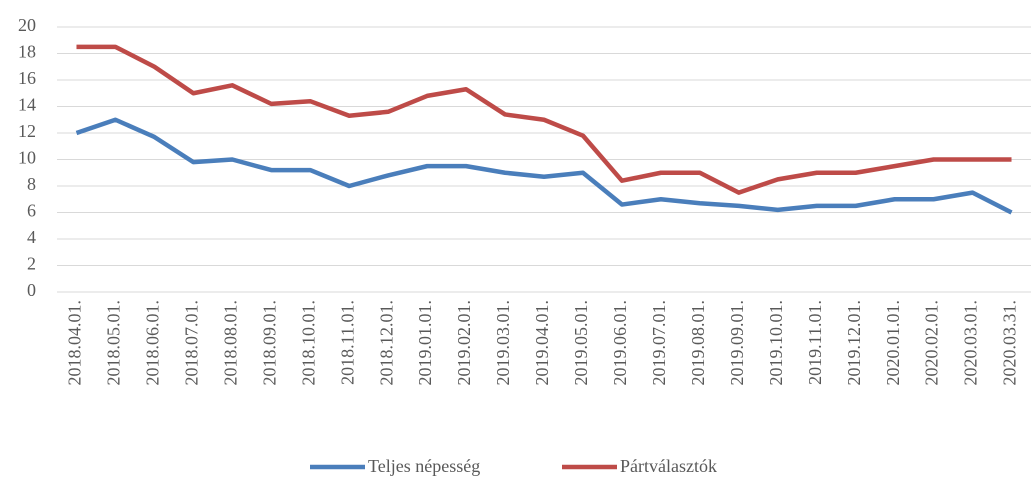  What do you see at coordinates (659, 343) in the screenshot?
I see `x-tick-label: 2019.07.01.` at bounding box center [659, 343].